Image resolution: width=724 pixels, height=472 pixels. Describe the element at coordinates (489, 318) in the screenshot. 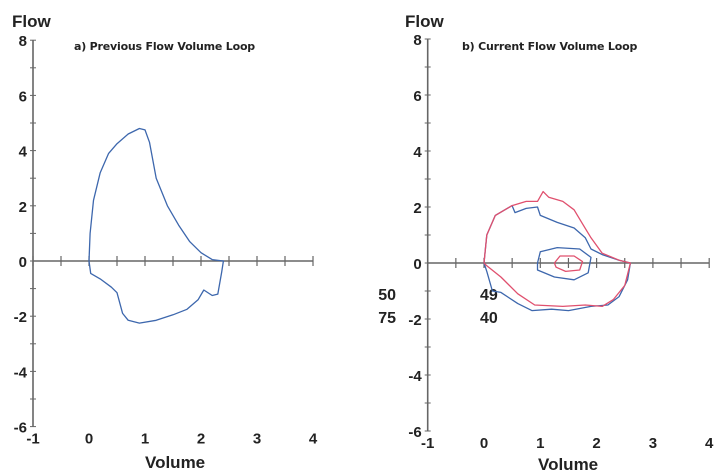

I see `annotation-value-40: 40` at that location.